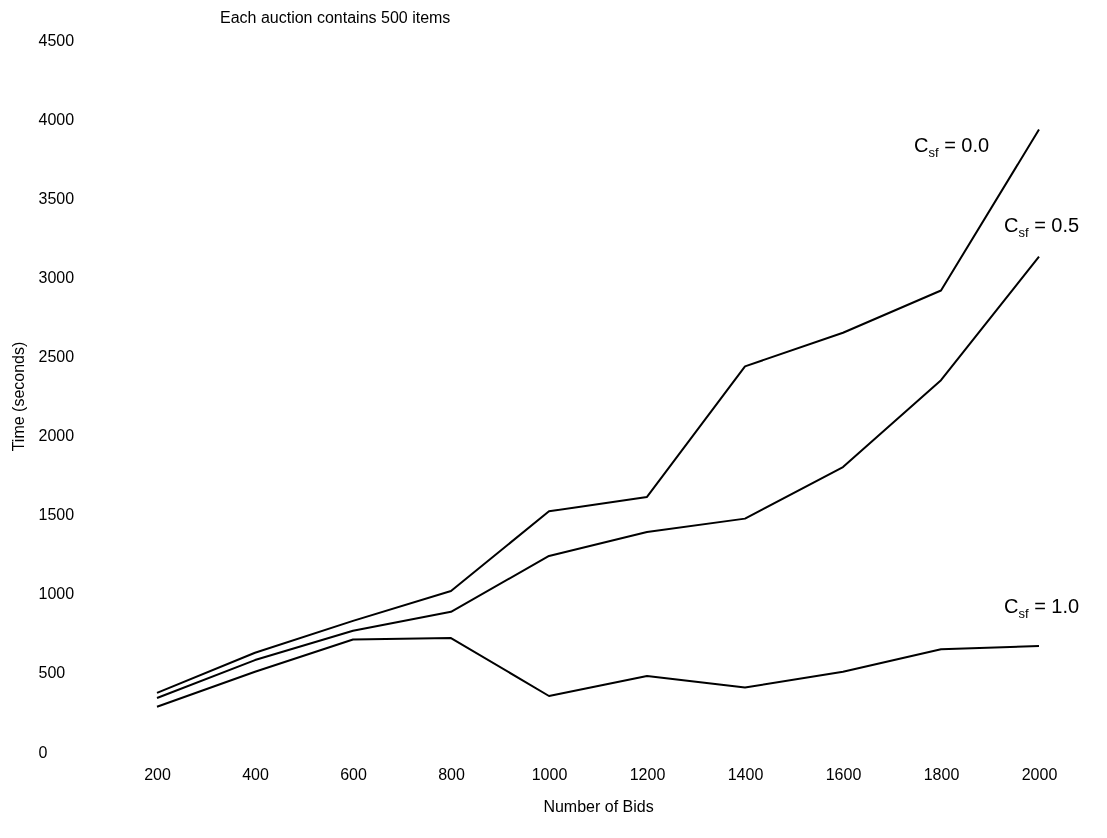 The height and width of the screenshot is (838, 1107). Describe the element at coordinates (941, 774) in the screenshot. I see `x-tick-label: 1800` at that location.